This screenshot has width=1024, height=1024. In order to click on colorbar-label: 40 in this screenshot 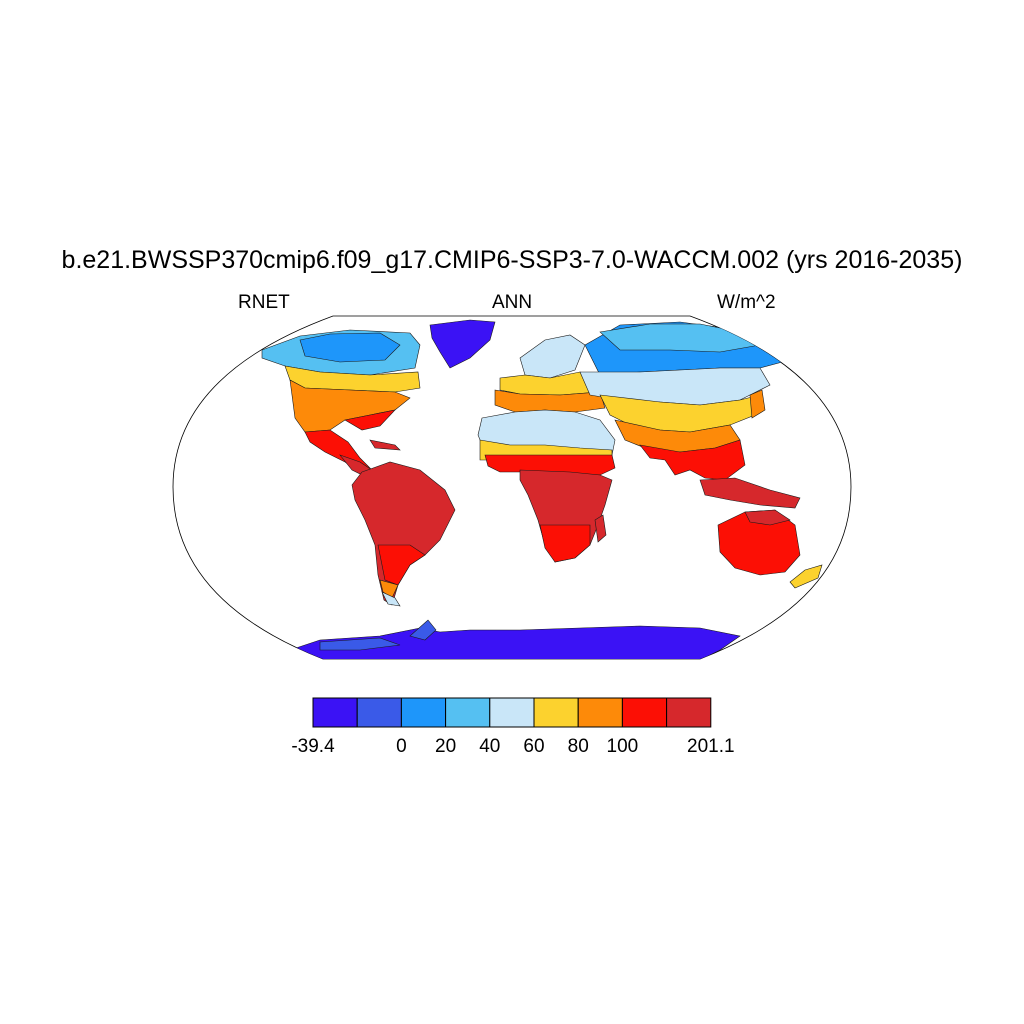, I will do `click(489, 746)`.